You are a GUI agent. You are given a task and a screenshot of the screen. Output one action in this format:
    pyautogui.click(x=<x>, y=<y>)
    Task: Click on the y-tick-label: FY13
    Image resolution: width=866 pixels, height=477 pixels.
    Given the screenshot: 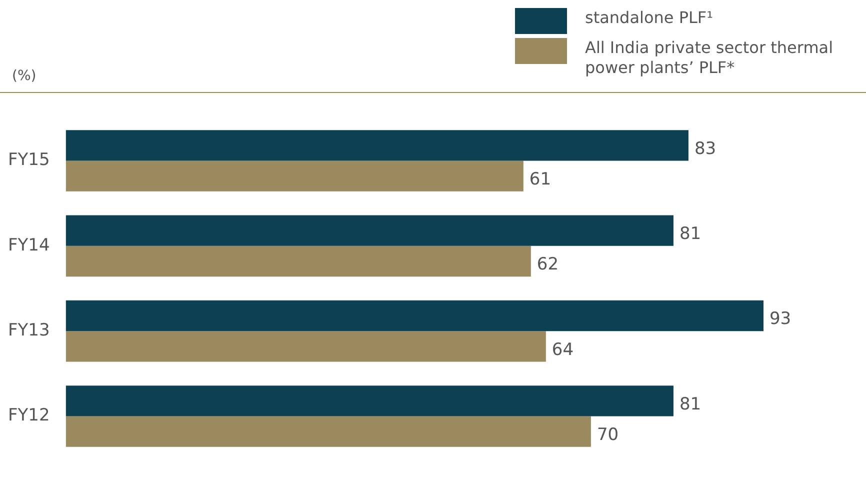 What is the action you would take?
    pyautogui.click(x=29, y=330)
    